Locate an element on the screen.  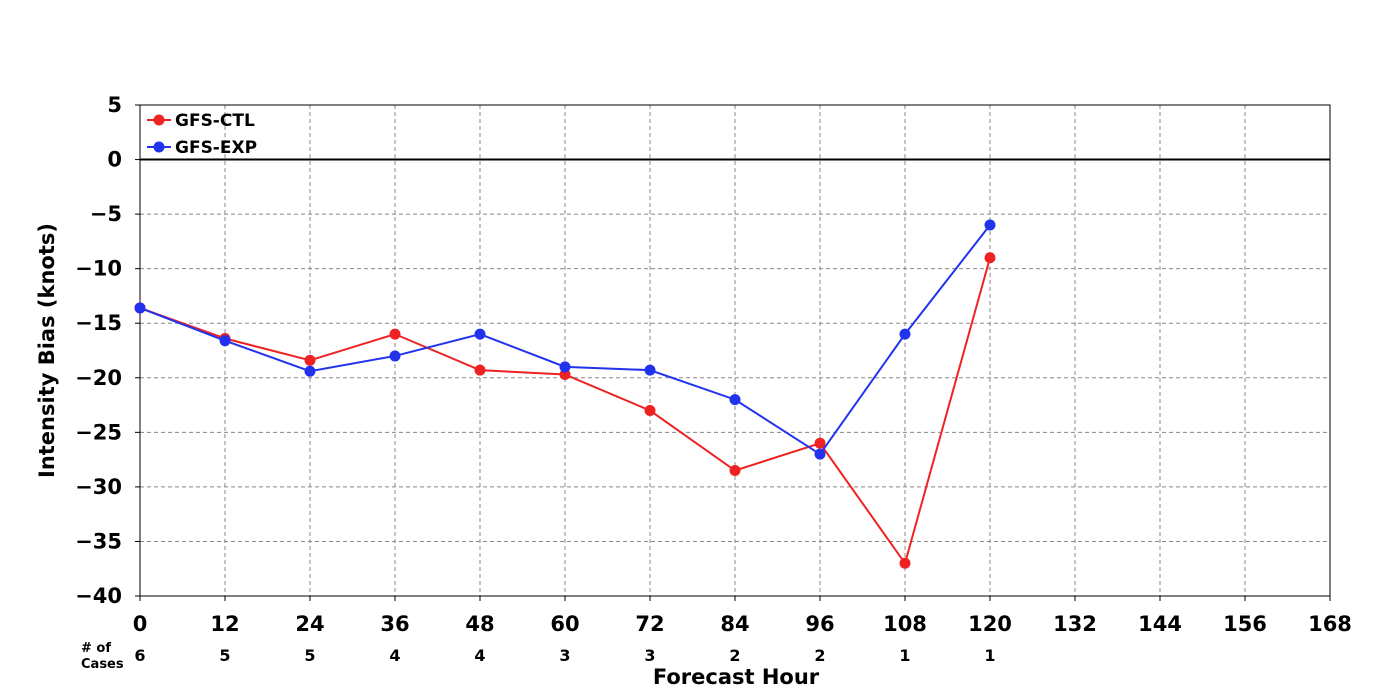
y-tick-label: −10 is located at coordinates (98, 269).